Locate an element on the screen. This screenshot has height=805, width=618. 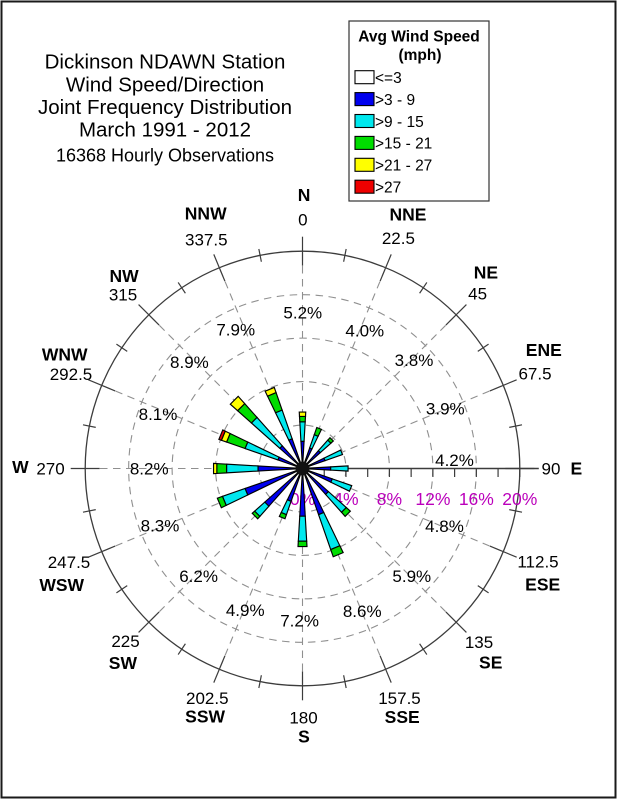
svg-text: 0 is located at coordinates (302, 220).